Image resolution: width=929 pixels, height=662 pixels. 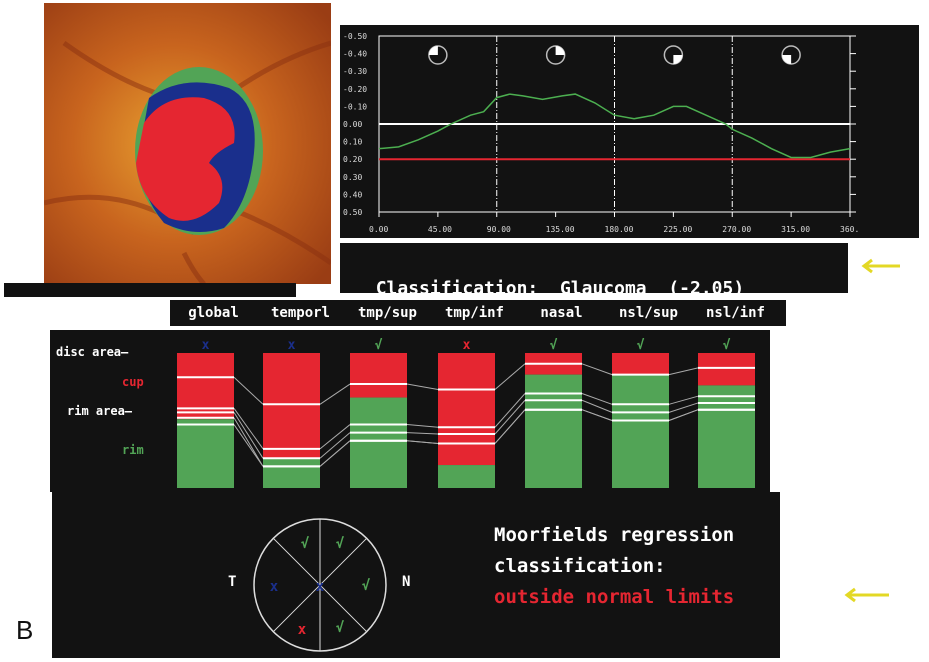 I want to click on divider, so click(x=320, y=585).